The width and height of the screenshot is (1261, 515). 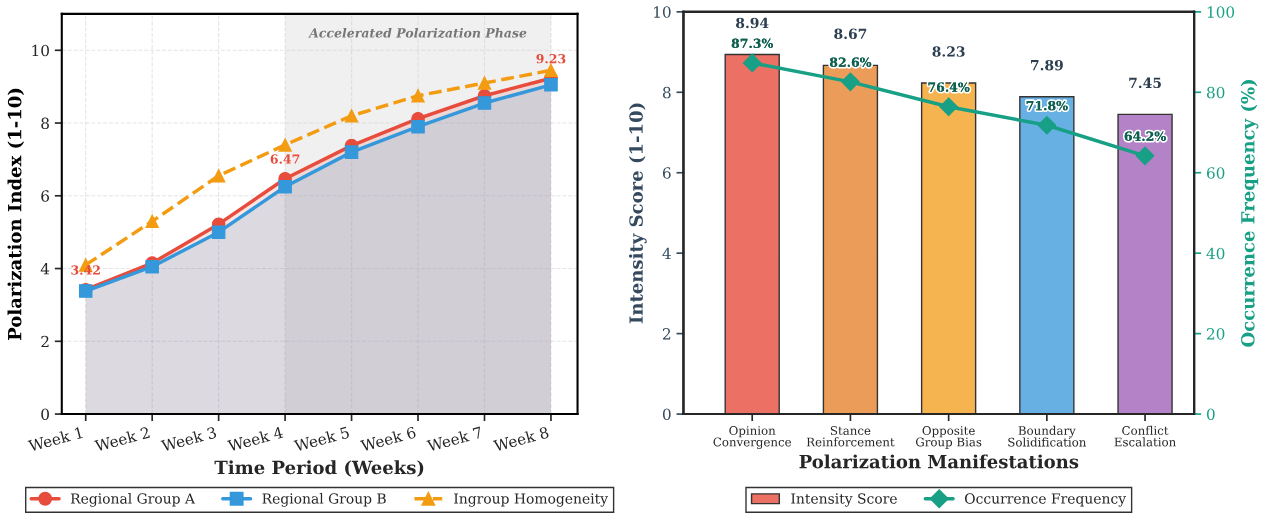 I want to click on y2-tick-label: 80, so click(x=1215, y=92).